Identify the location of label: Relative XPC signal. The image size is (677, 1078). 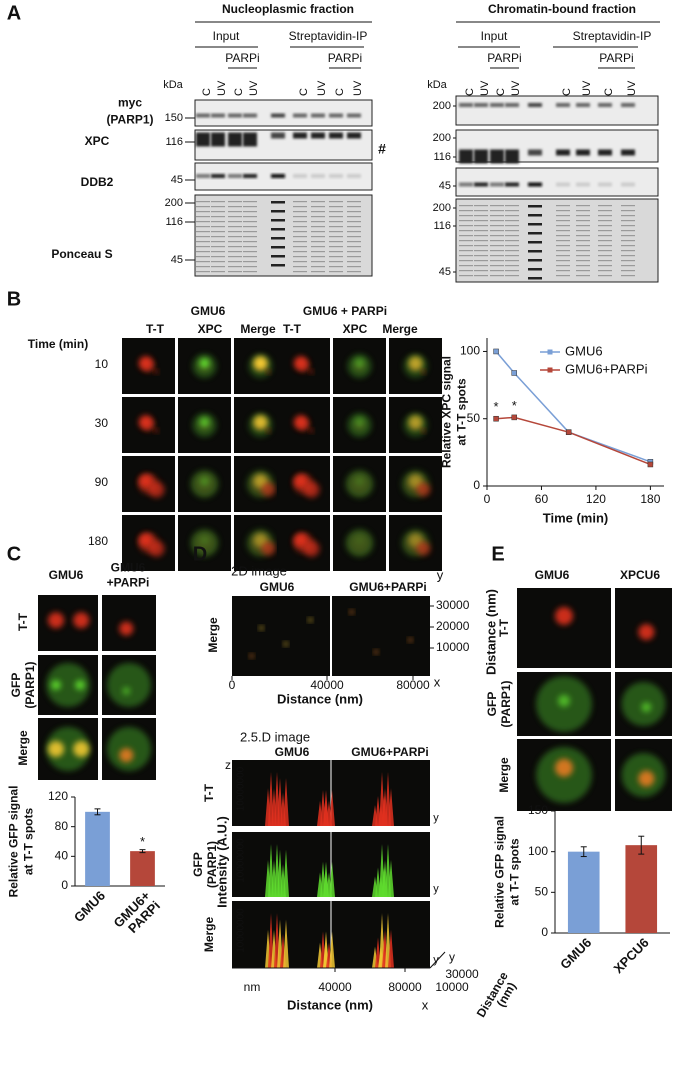
(447, 412).